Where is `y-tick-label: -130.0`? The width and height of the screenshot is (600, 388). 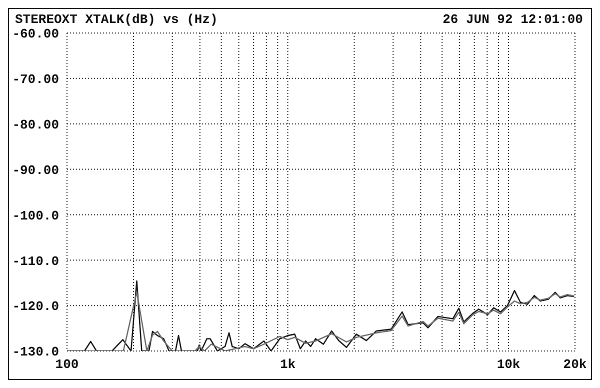 y-tick-label: -130.0 is located at coordinates (36, 352).